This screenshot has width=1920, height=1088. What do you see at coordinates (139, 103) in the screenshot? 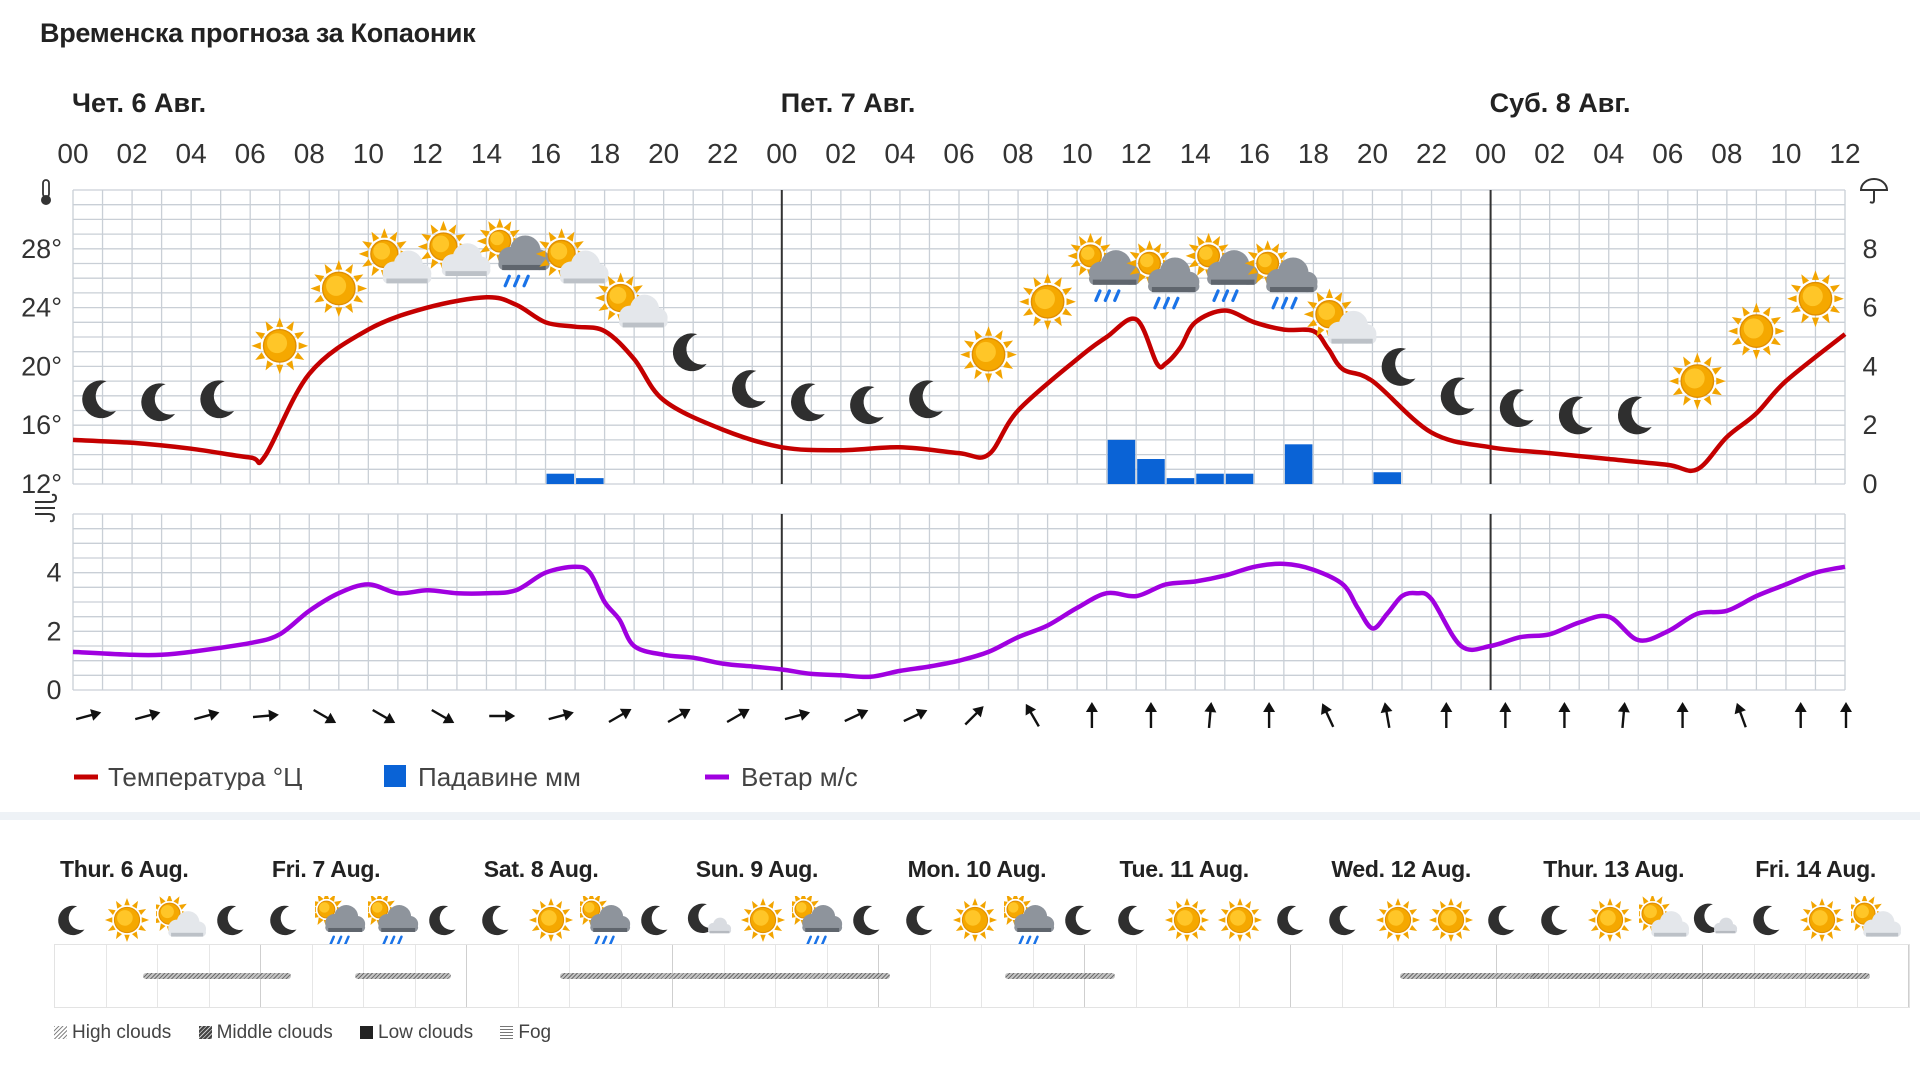
I see `day-label: Чет. 6 Авг.` at bounding box center [139, 103].